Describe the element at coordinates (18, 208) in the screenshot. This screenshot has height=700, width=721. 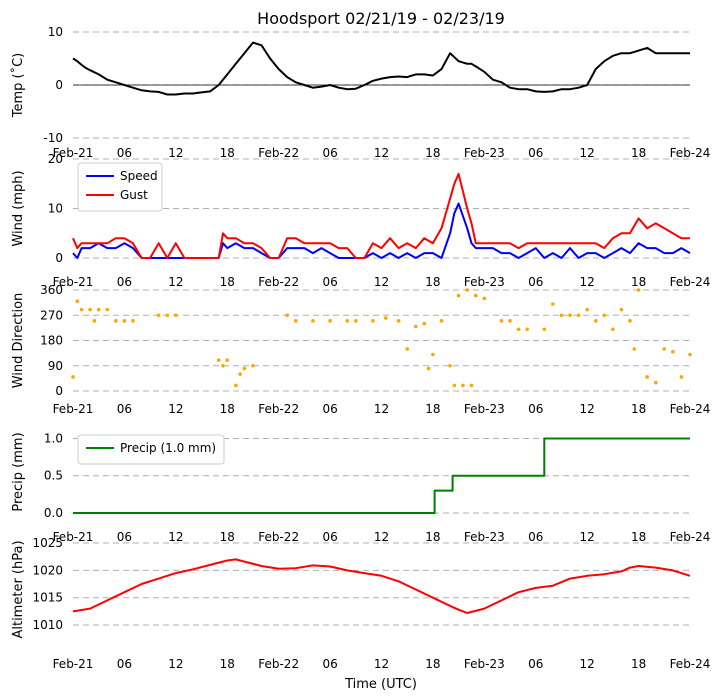
I see `wind-y-axis-label: Wind (mph)` at that location.